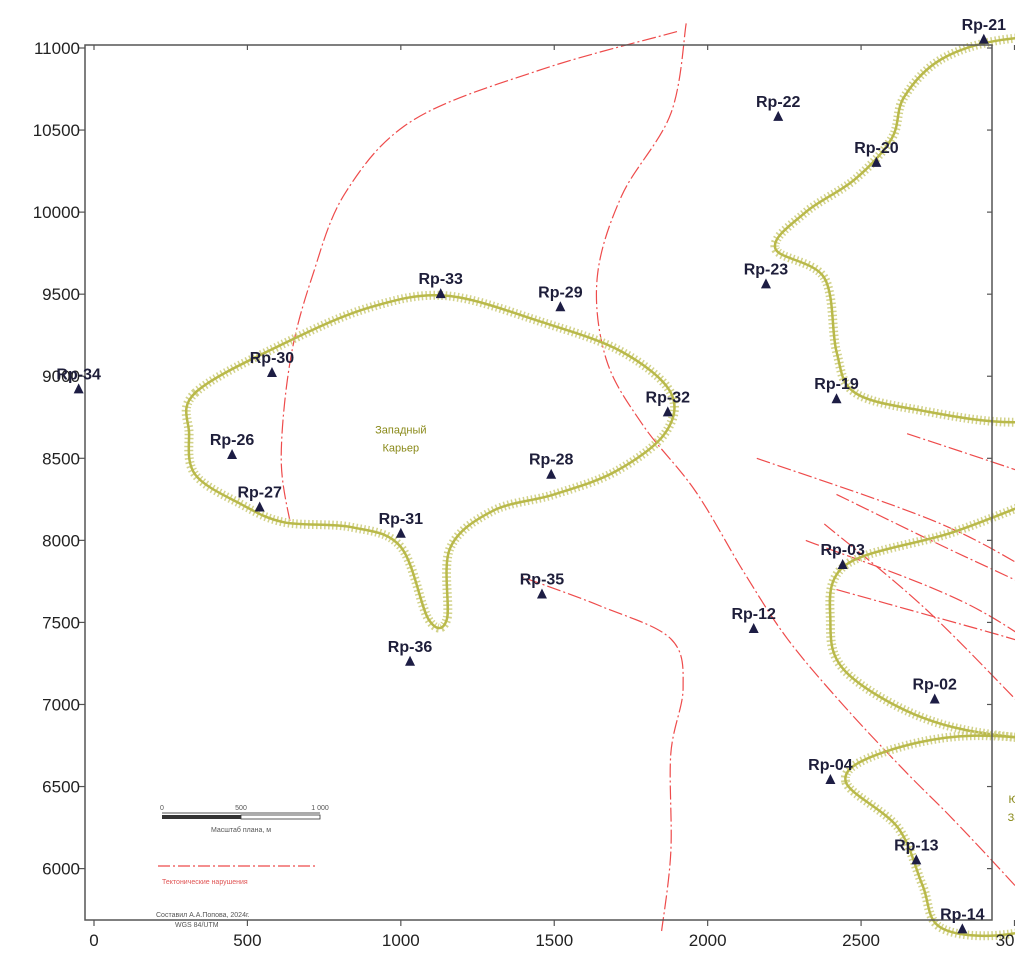  I want to click on station: Rp-29, so click(560, 298).